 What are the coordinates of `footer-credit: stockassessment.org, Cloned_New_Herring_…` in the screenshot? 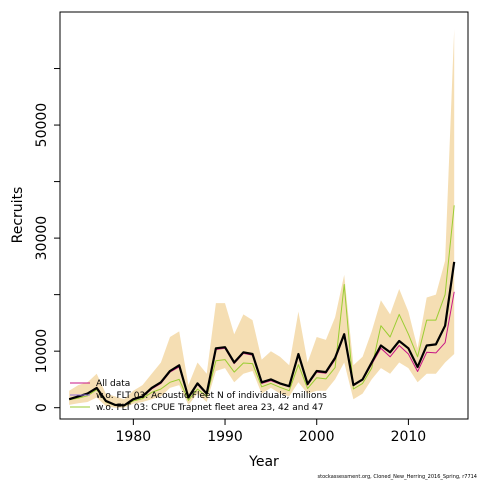 It's located at (397, 477).